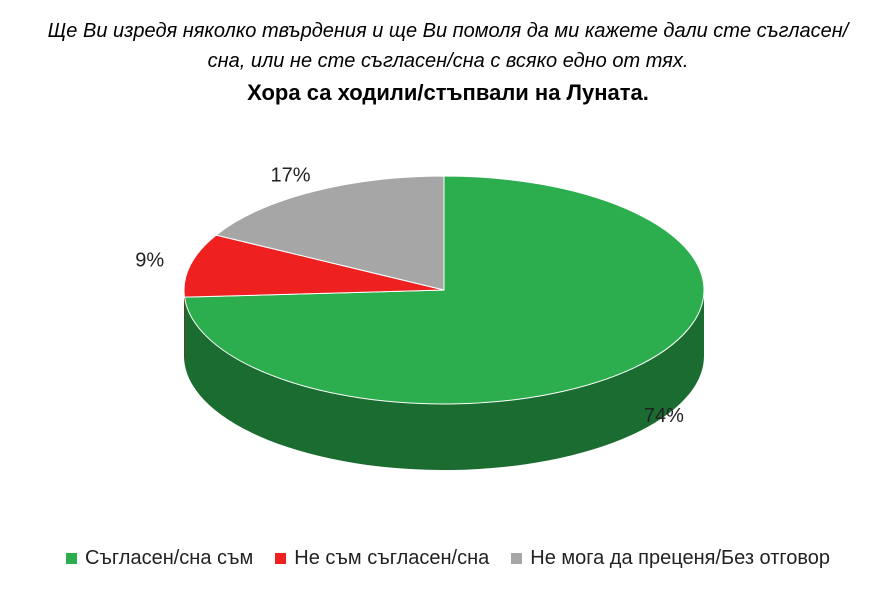  I want to click on legend-item: Съгласен/сна съм, so click(159, 558).